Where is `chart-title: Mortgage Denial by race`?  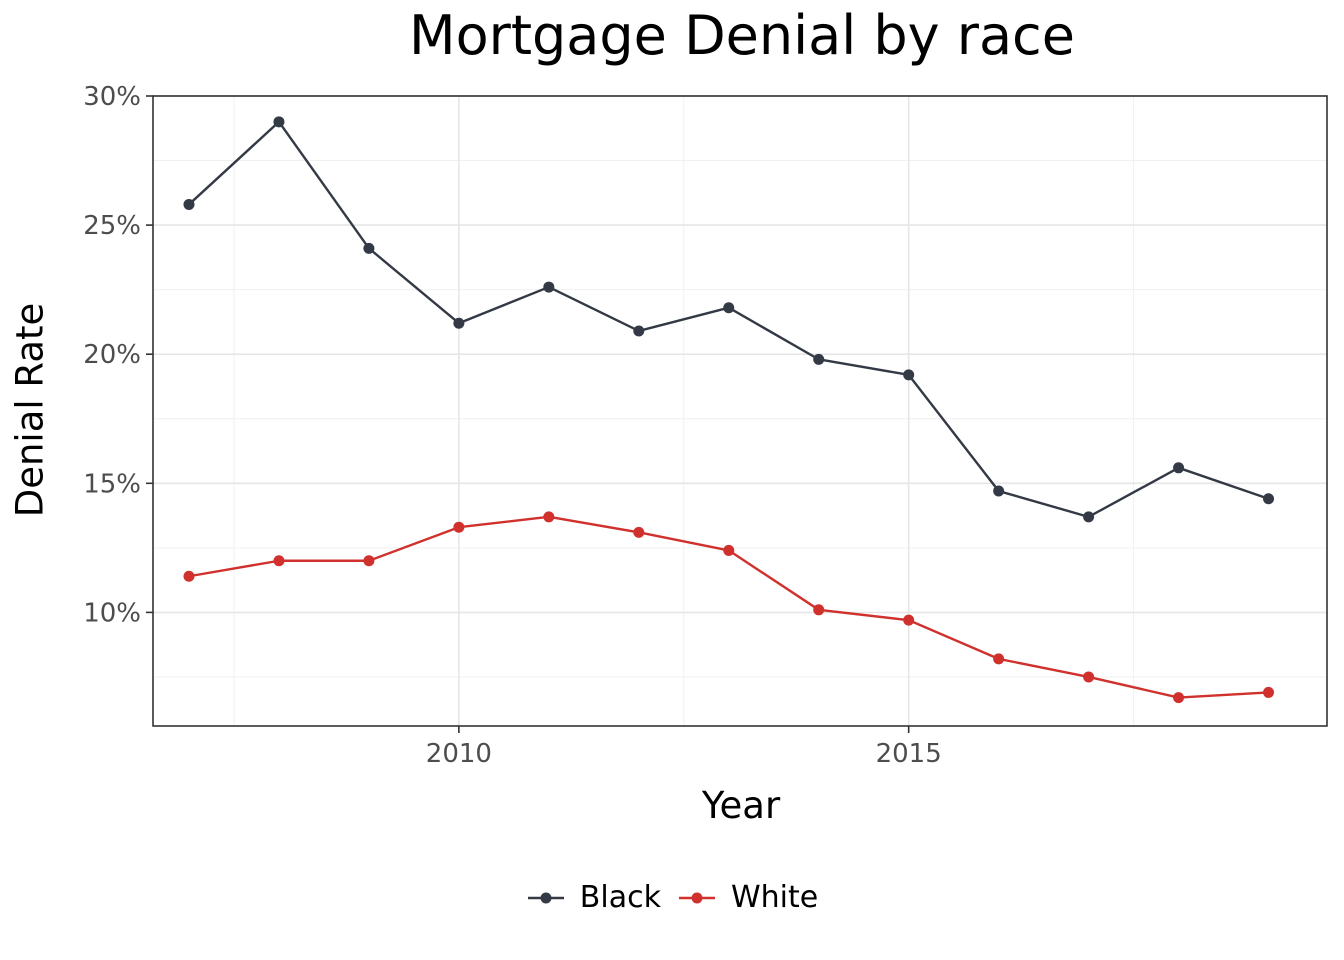
chart-title: Mortgage Denial by race is located at coordinates (742, 35).